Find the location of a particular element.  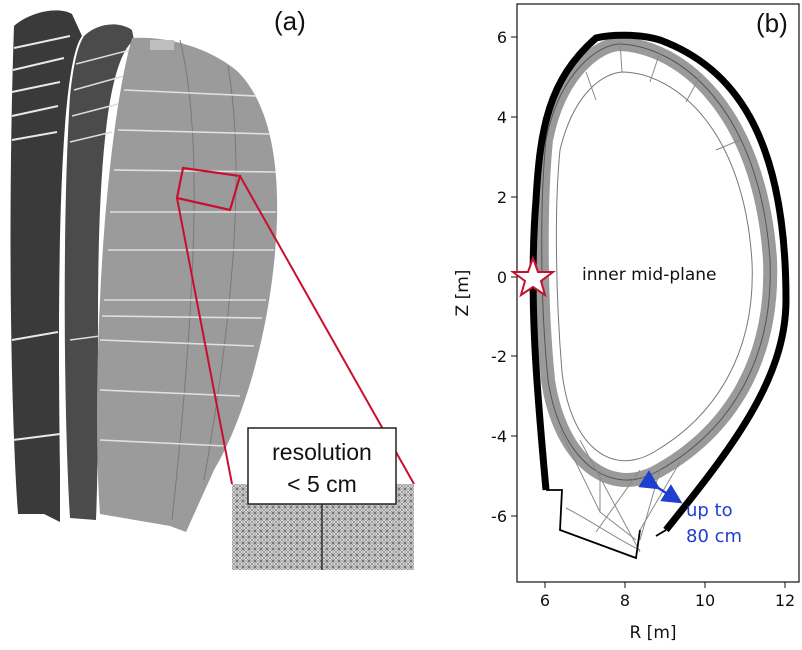

x-tick-label-8: 8 is located at coordinates (625, 600).